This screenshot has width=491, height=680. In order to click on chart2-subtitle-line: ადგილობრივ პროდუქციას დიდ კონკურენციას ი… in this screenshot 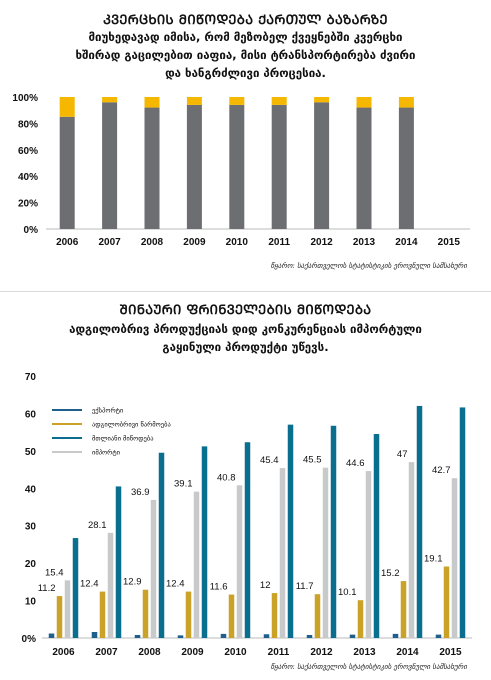, I will do `click(245, 329)`.